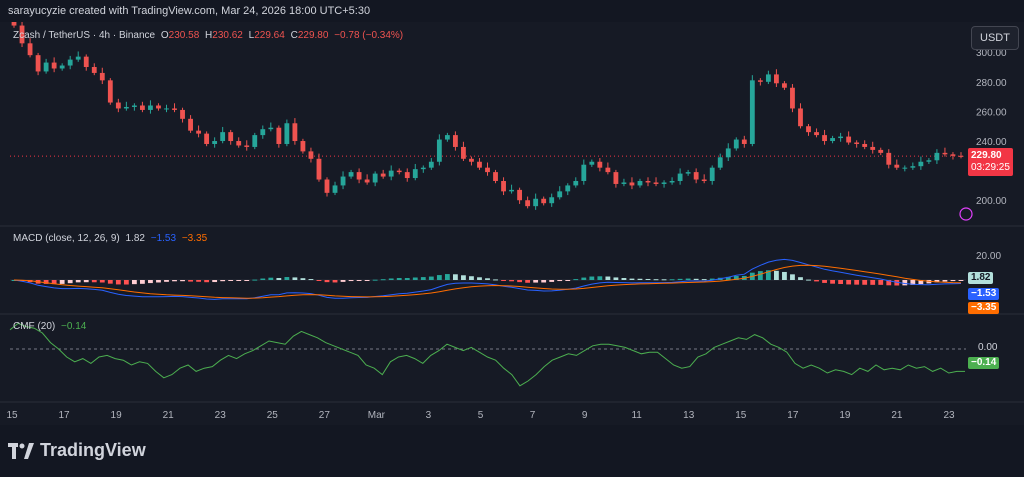 This screenshot has height=477, width=1024. I want to click on macd-hist-tag: 1.82, so click(981, 278).